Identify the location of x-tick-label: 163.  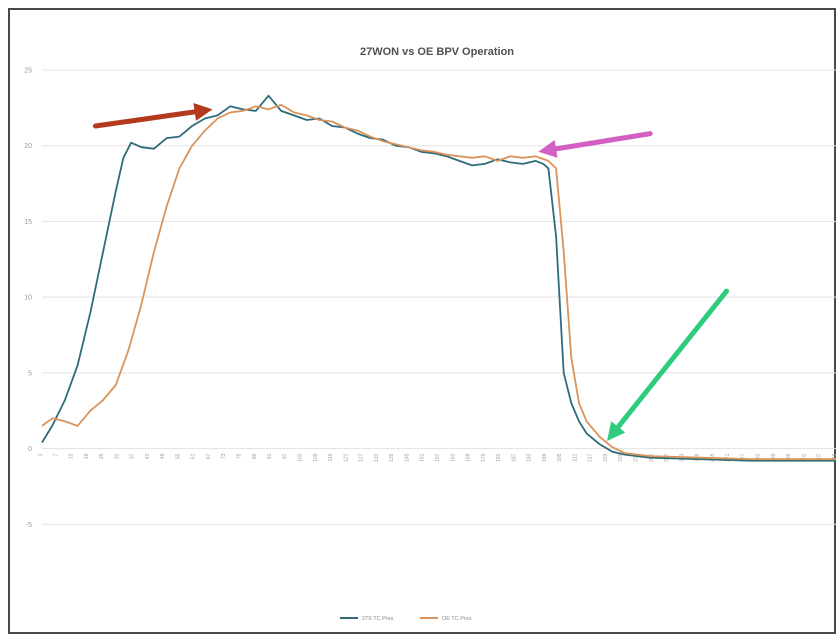
(453, 457).